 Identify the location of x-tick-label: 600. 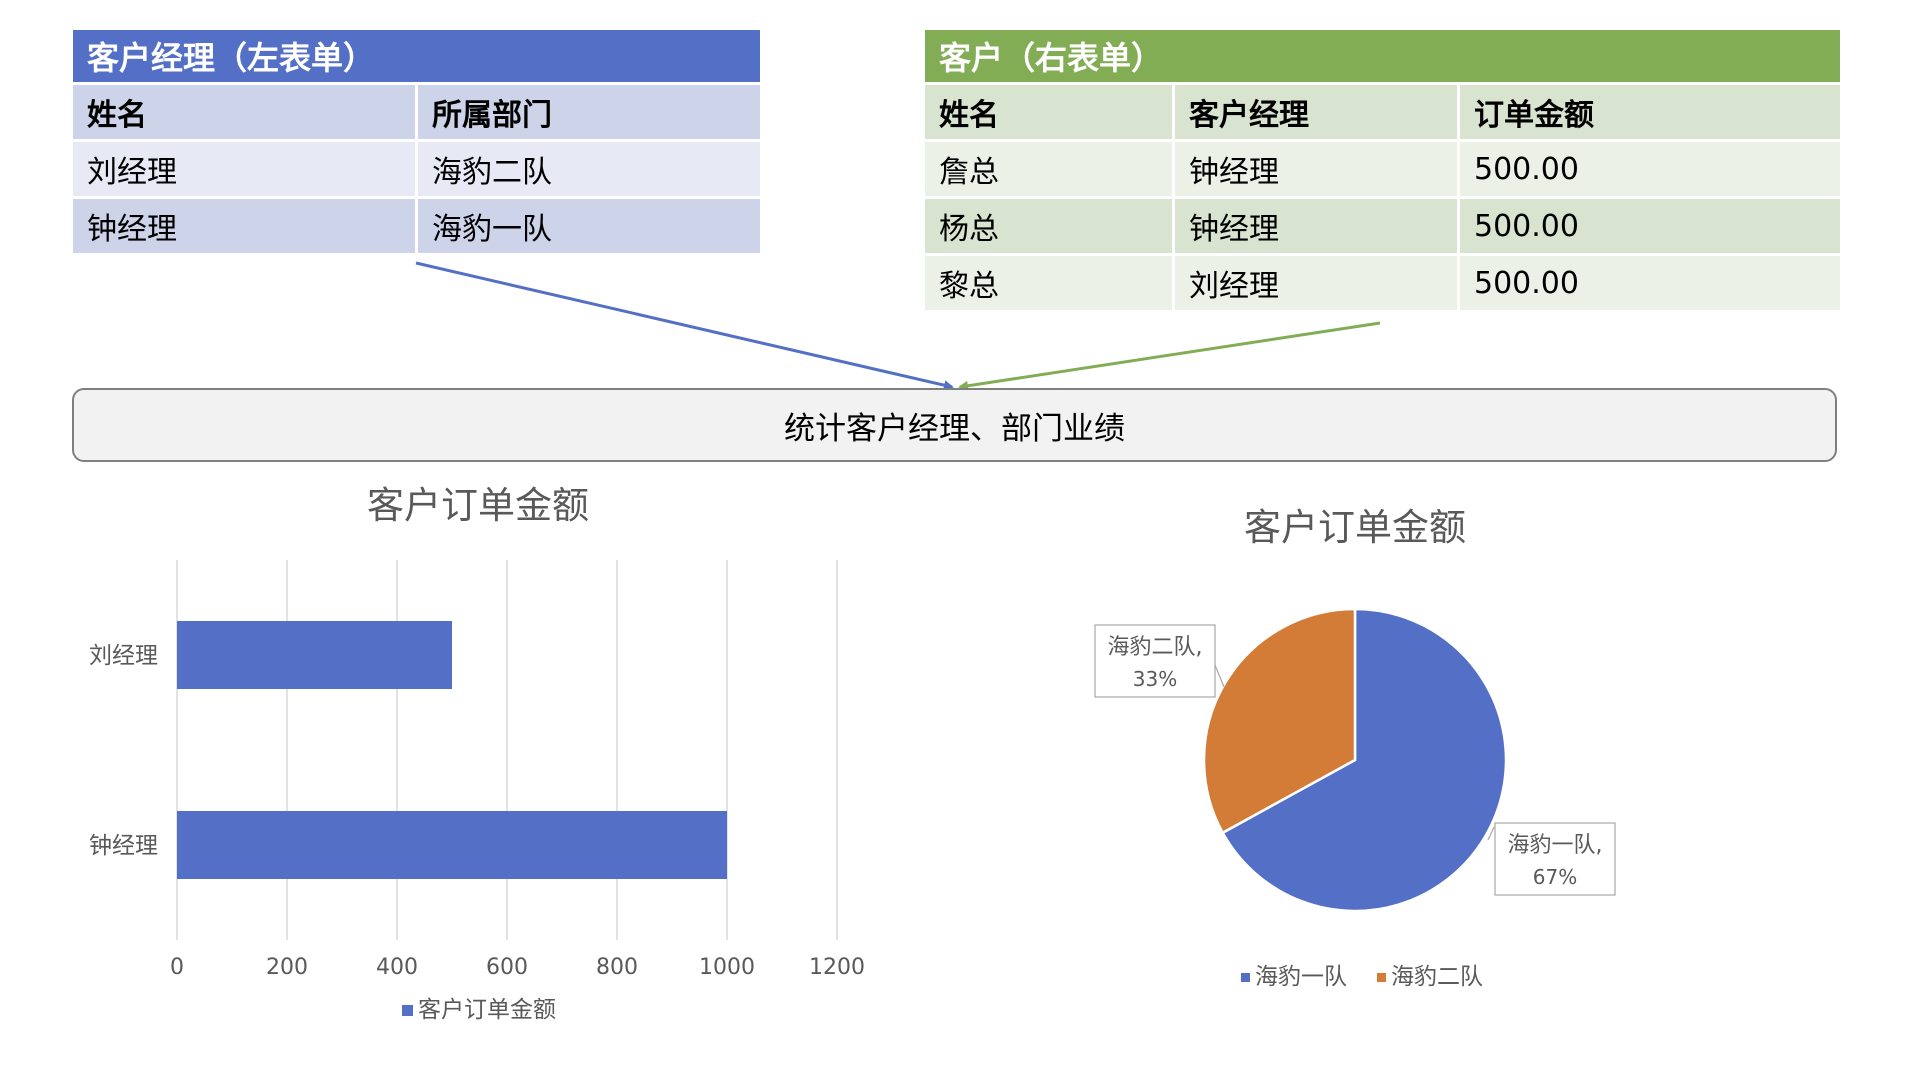
(507, 967).